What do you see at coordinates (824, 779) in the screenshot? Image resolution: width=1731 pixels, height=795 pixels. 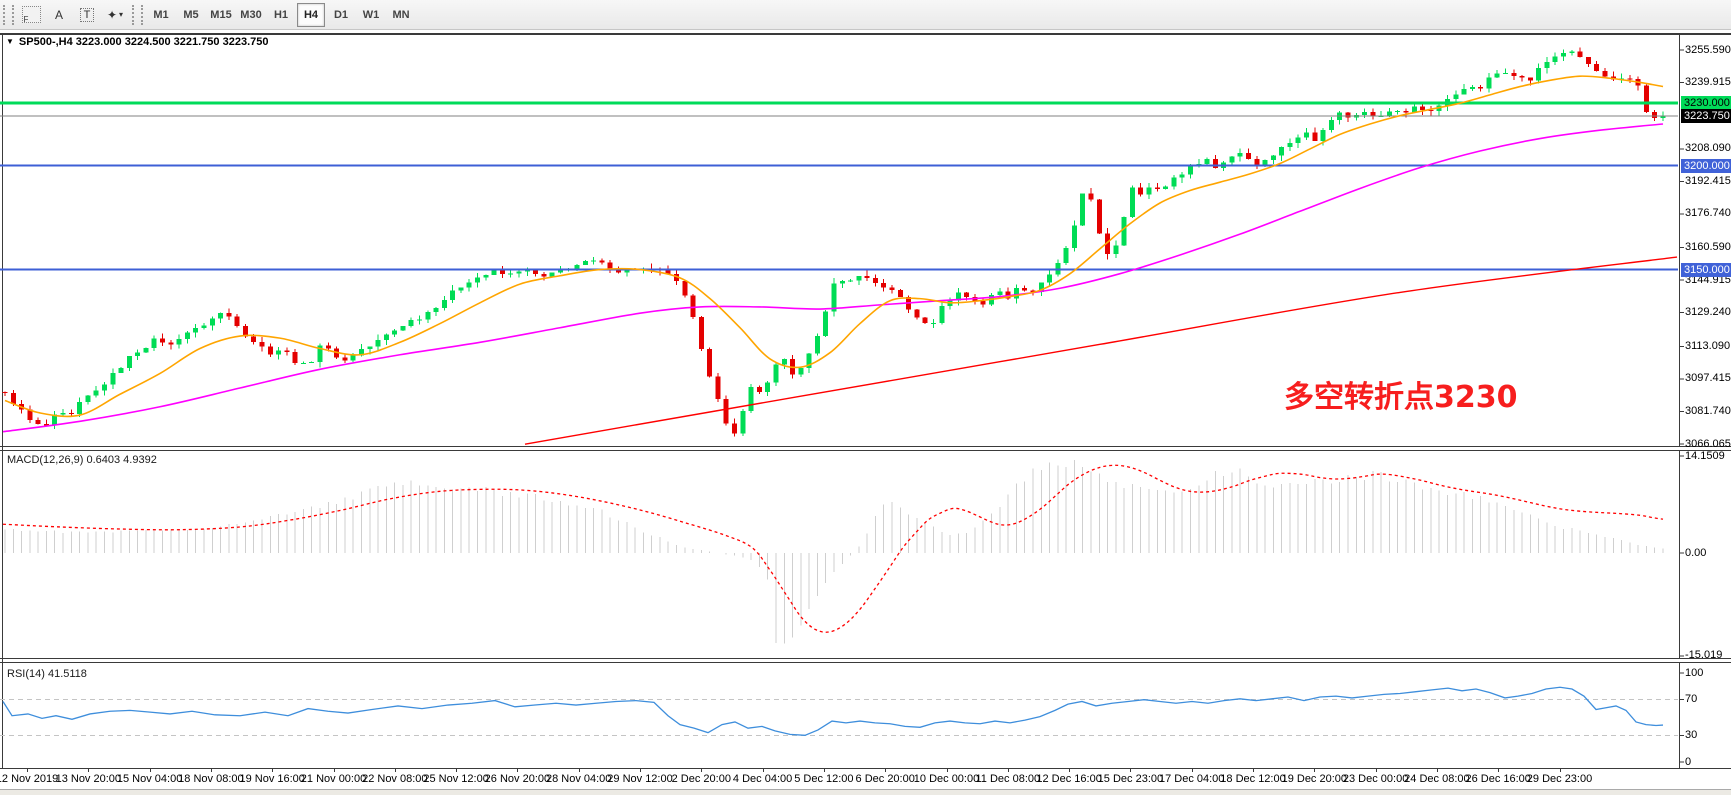 I see `time-axis-label: 5 Dec 12:00` at bounding box center [824, 779].